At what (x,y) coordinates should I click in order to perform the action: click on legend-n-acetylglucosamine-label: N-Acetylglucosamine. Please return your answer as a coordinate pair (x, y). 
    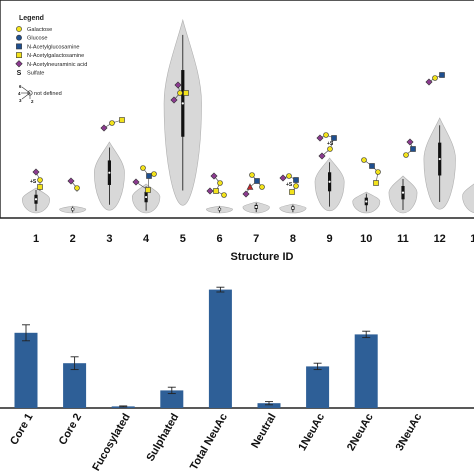
    Looking at the image, I should click on (53, 47).